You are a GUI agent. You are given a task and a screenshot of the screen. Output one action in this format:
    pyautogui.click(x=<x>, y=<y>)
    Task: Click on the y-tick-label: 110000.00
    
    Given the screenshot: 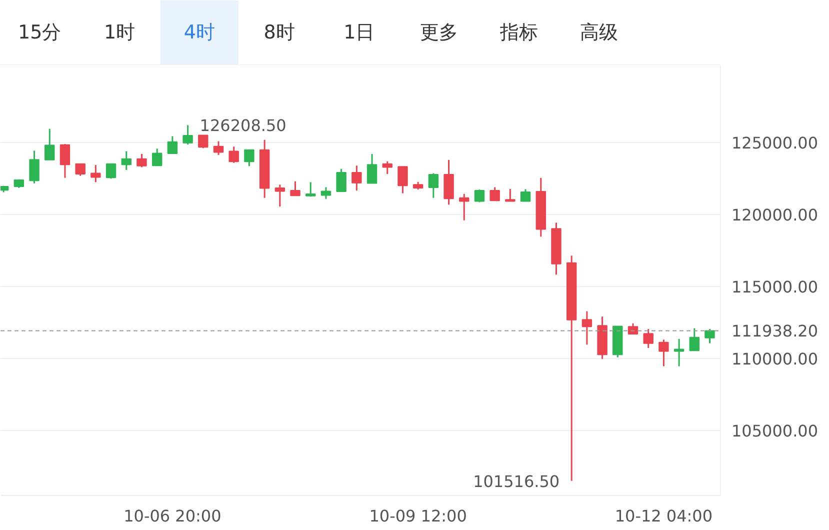 What is the action you would take?
    pyautogui.click(x=775, y=359)
    